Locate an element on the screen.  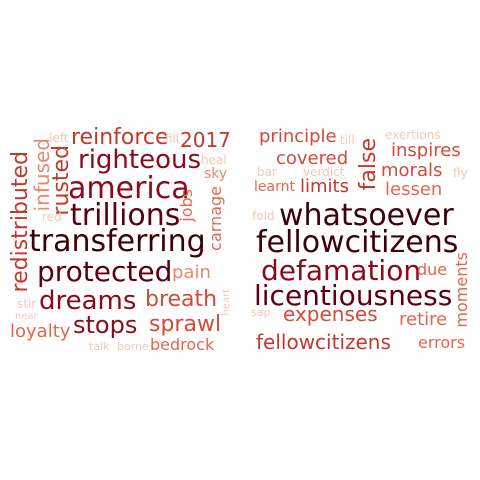
word-talk: talk is located at coordinates (99, 346).